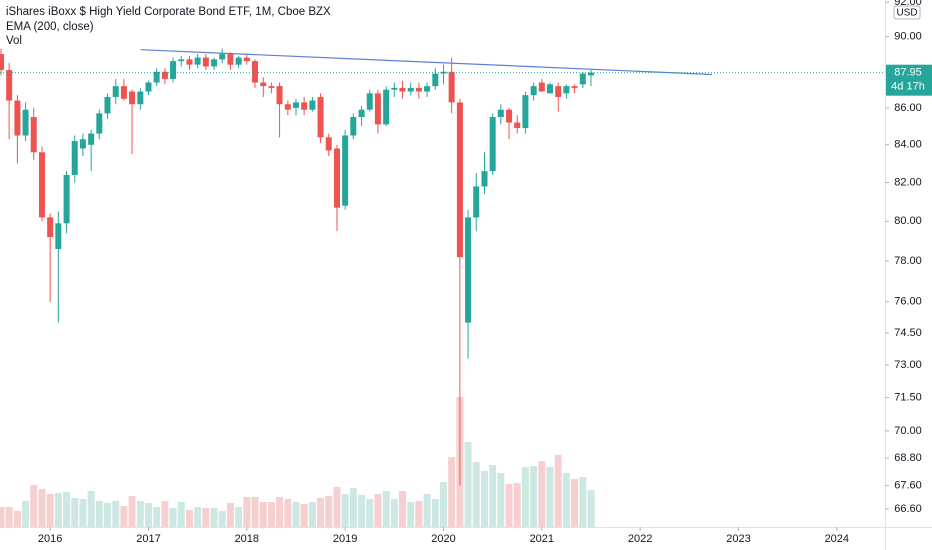  Describe the element at coordinates (908, 221) in the screenshot. I see `y-tick-label: 80.00` at that location.